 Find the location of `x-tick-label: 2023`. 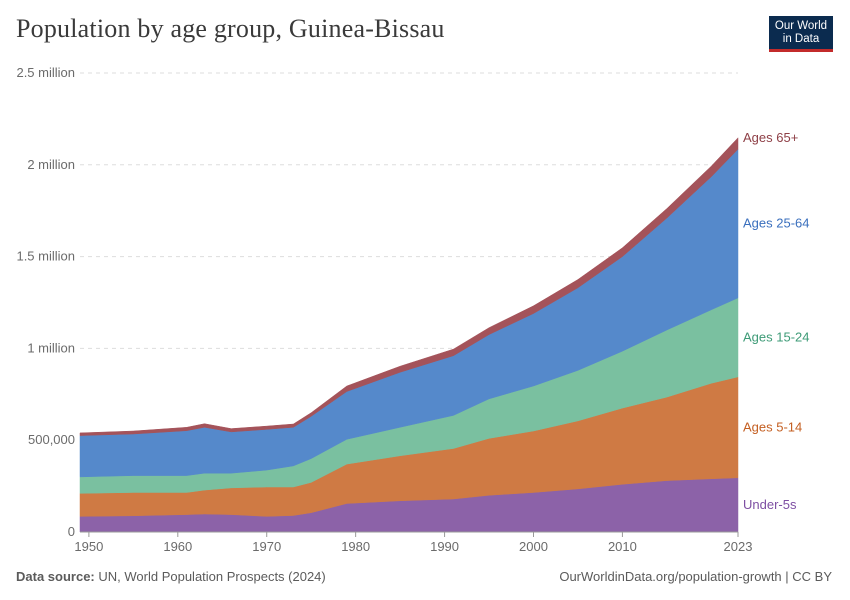

x-tick-label: 2023 is located at coordinates (738, 546).